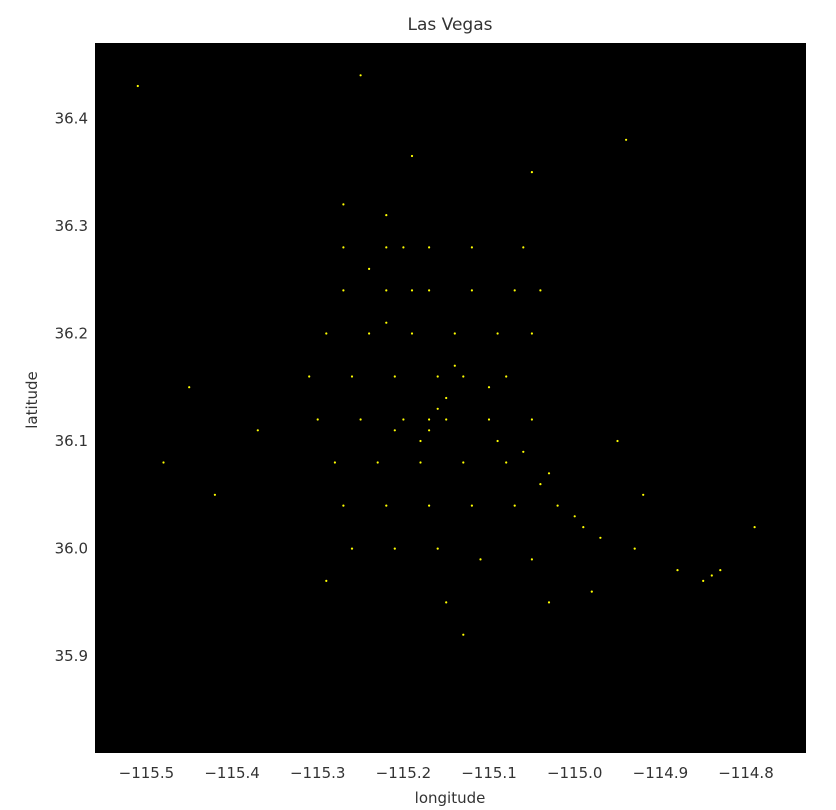 This screenshot has width=836, height=810. What do you see at coordinates (71, 387) in the screenshot?
I see `y-axis-ticks: 35.9 36.0 36.1 36.2 36.3 36.4` at bounding box center [71, 387].